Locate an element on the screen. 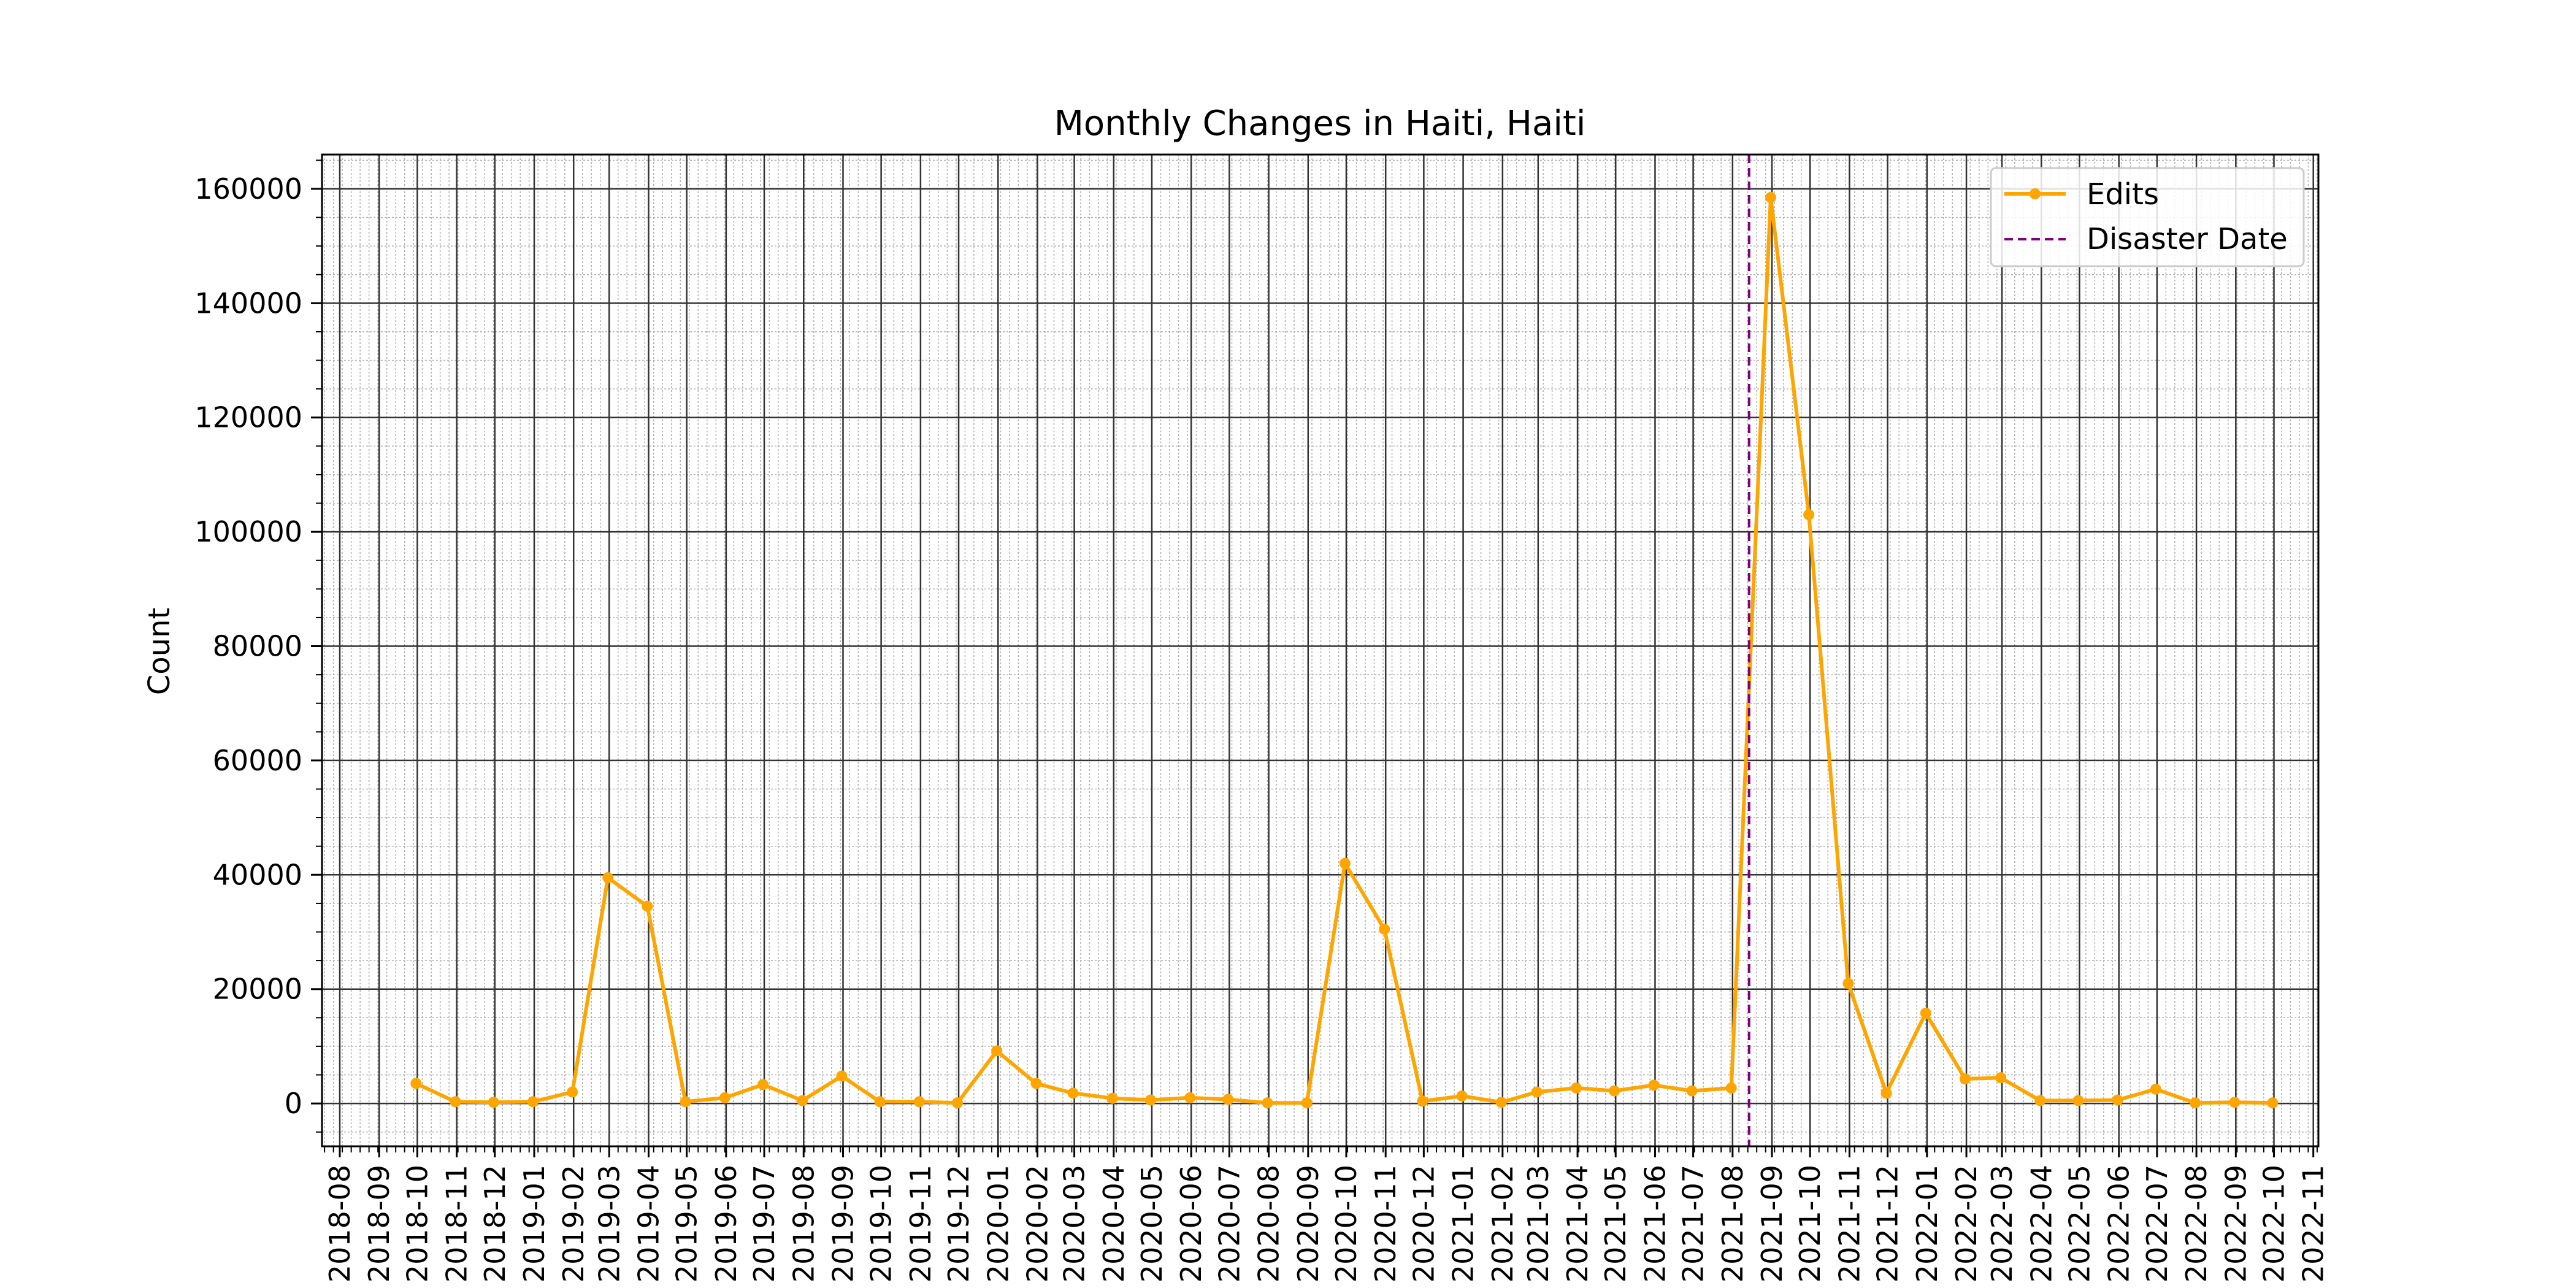 This screenshot has height=1288, width=2576. x-tick-label: 2022-04 is located at coordinates (2041, 1223).